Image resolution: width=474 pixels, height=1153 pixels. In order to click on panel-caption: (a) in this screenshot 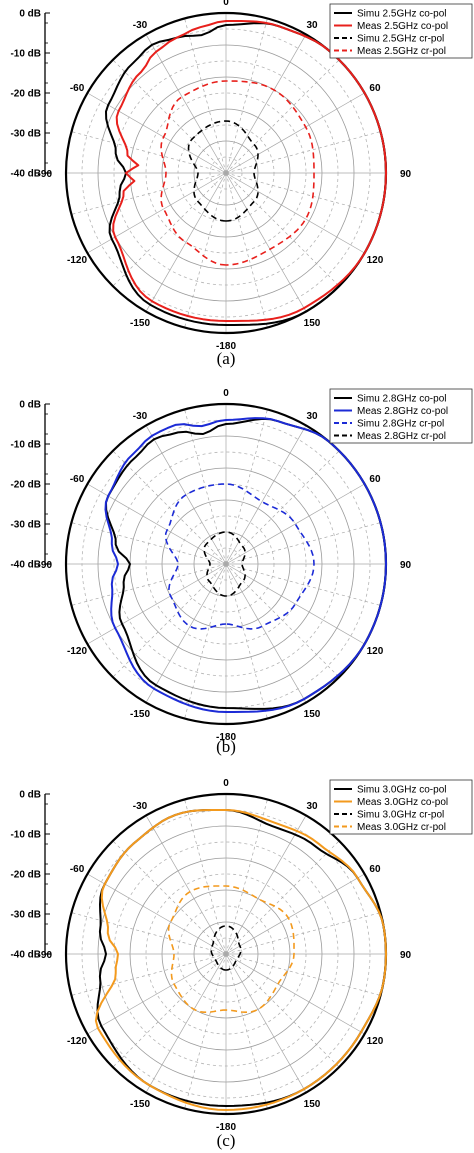, I will do `click(226, 358)`.